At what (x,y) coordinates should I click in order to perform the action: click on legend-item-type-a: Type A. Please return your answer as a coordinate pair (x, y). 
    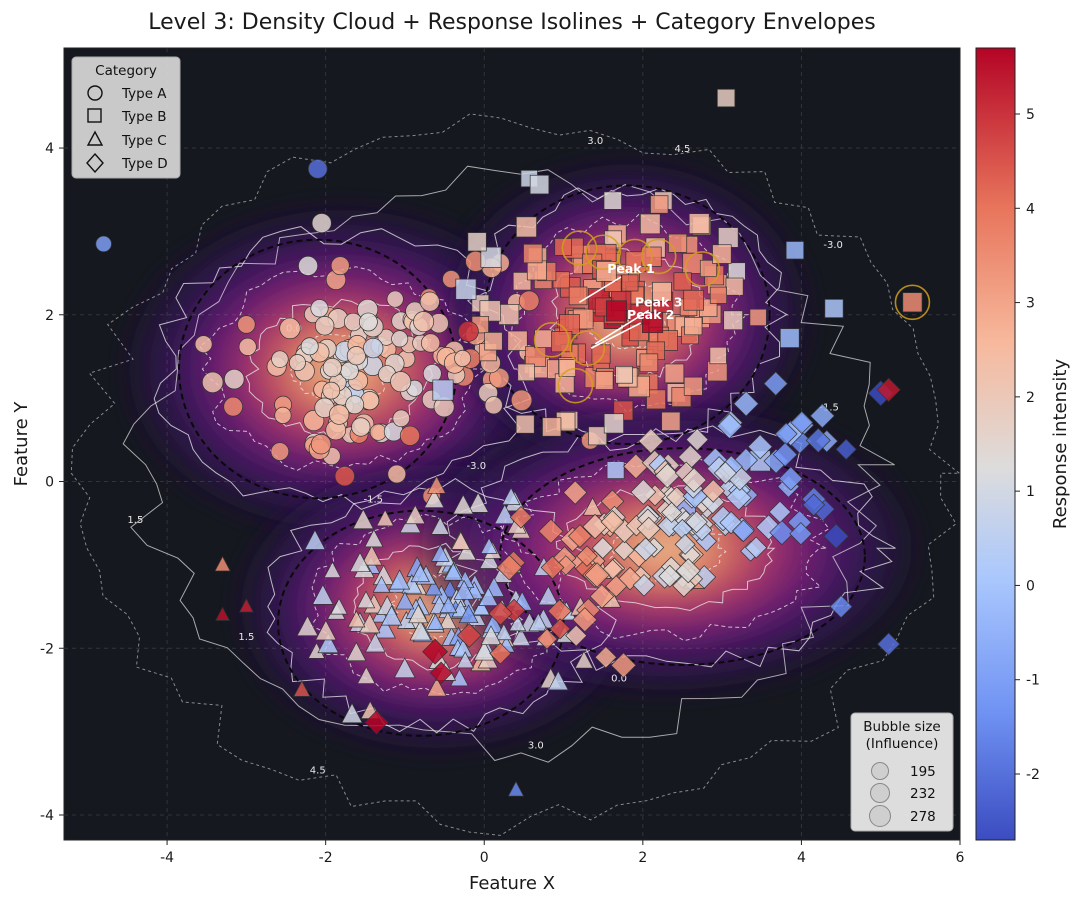
    Looking at the image, I should click on (127, 93).